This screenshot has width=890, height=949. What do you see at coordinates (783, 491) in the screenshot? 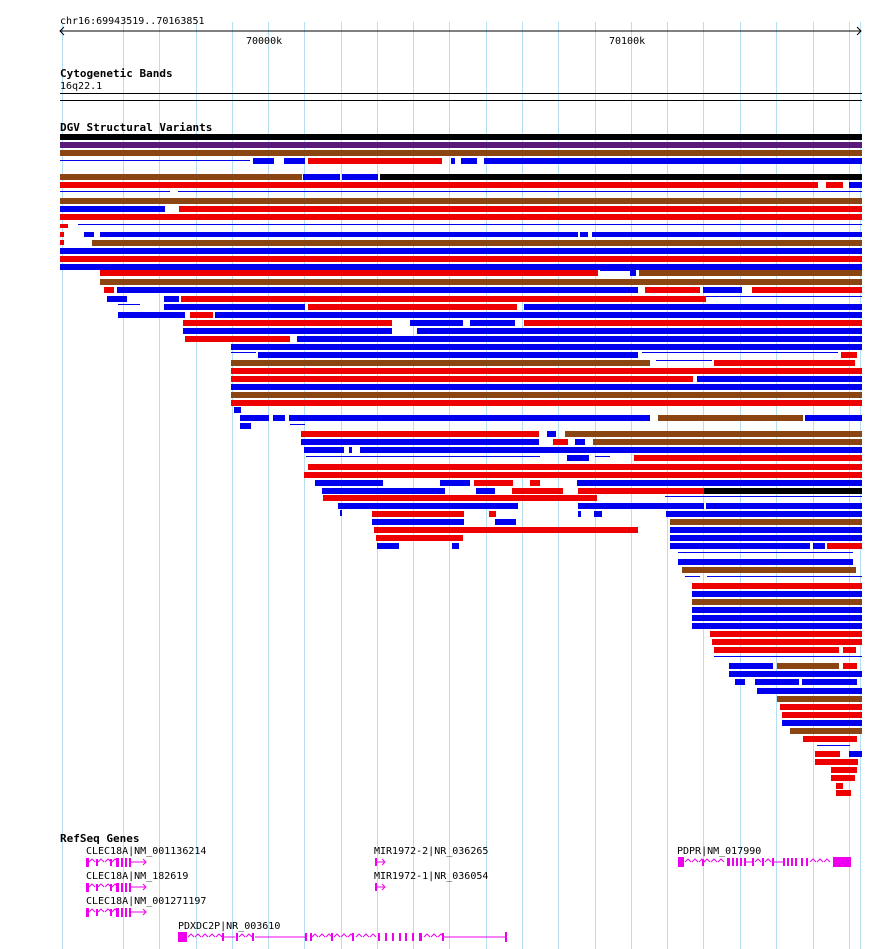
I see `variant-bar-other` at bounding box center [783, 491].